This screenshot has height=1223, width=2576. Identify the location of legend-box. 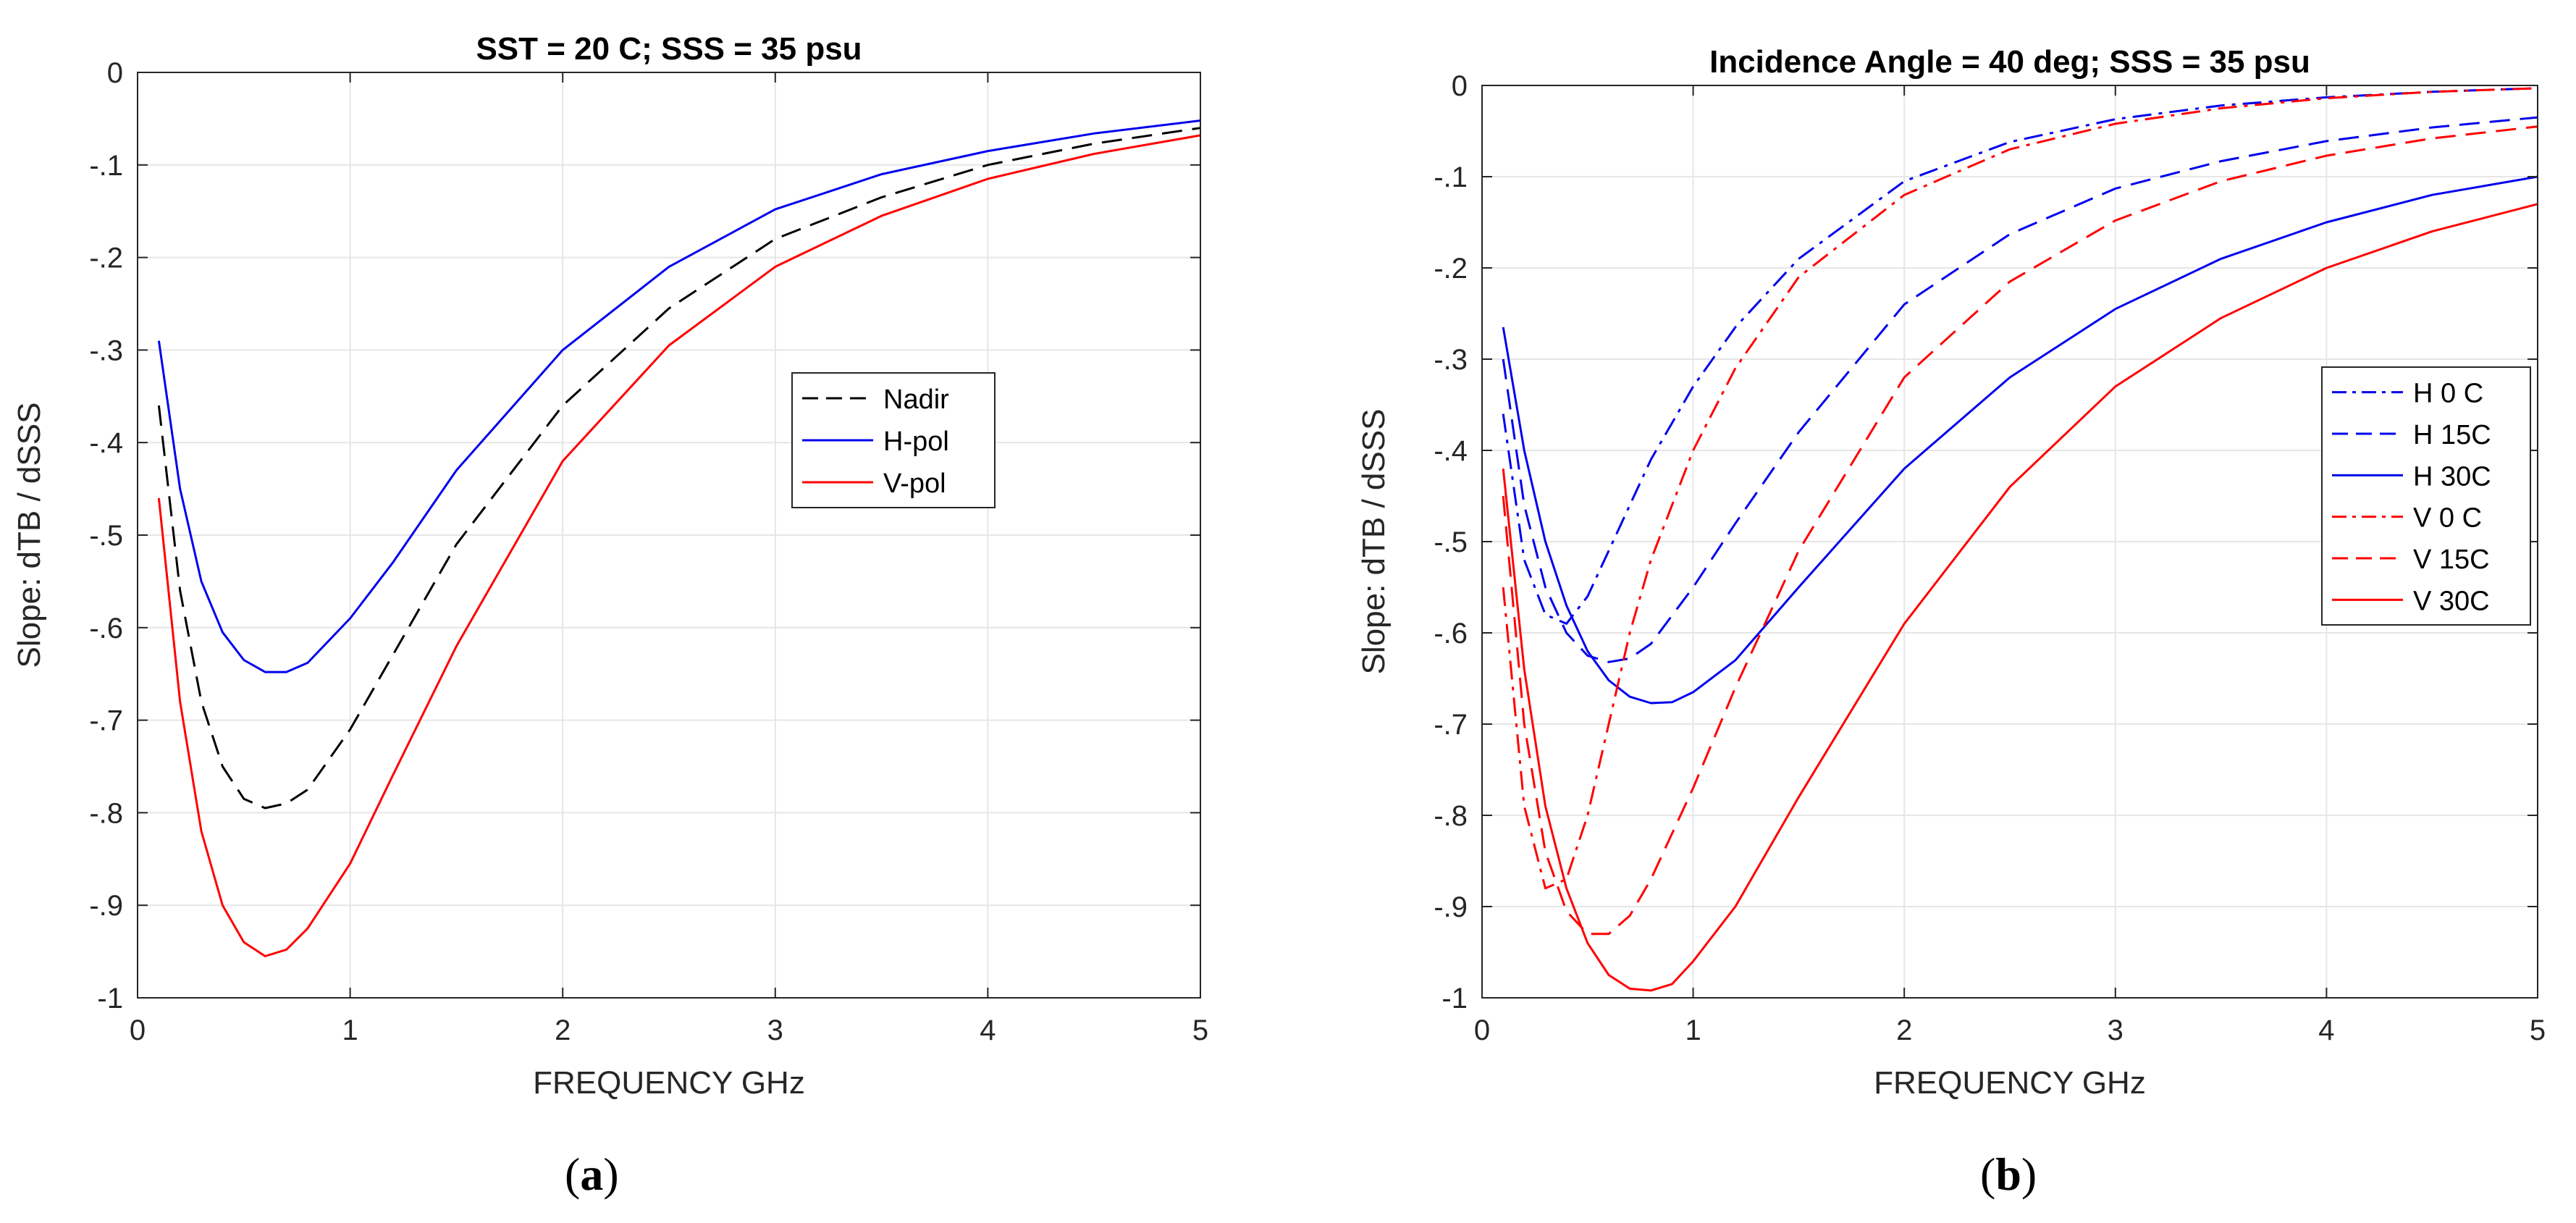
(2426, 496).